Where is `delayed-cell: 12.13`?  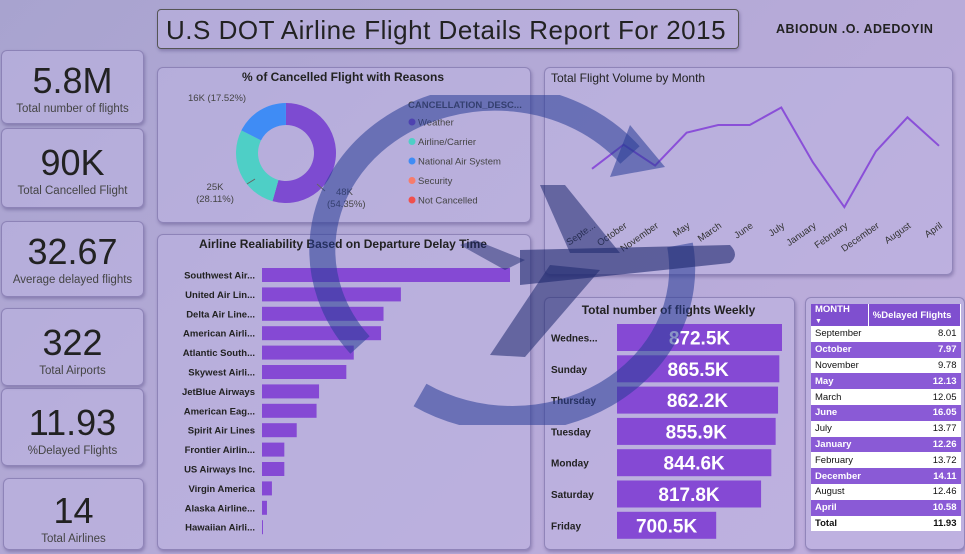 delayed-cell: 12.13 is located at coordinates (914, 381).